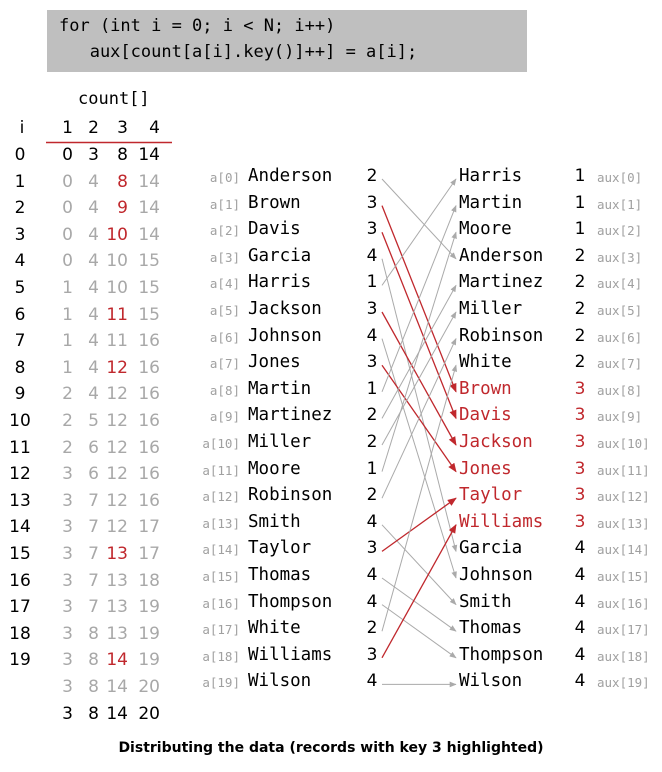 The width and height of the screenshot is (662, 772). I want to click on output-index-label: aux[5], so click(620, 310).